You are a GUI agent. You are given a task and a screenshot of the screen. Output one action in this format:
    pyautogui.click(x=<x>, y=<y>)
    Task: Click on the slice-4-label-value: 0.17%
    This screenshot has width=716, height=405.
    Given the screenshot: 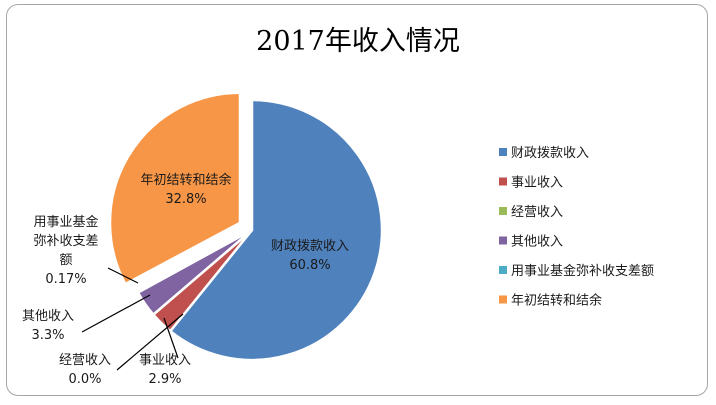 What is the action you would take?
    pyautogui.click(x=65, y=279)
    